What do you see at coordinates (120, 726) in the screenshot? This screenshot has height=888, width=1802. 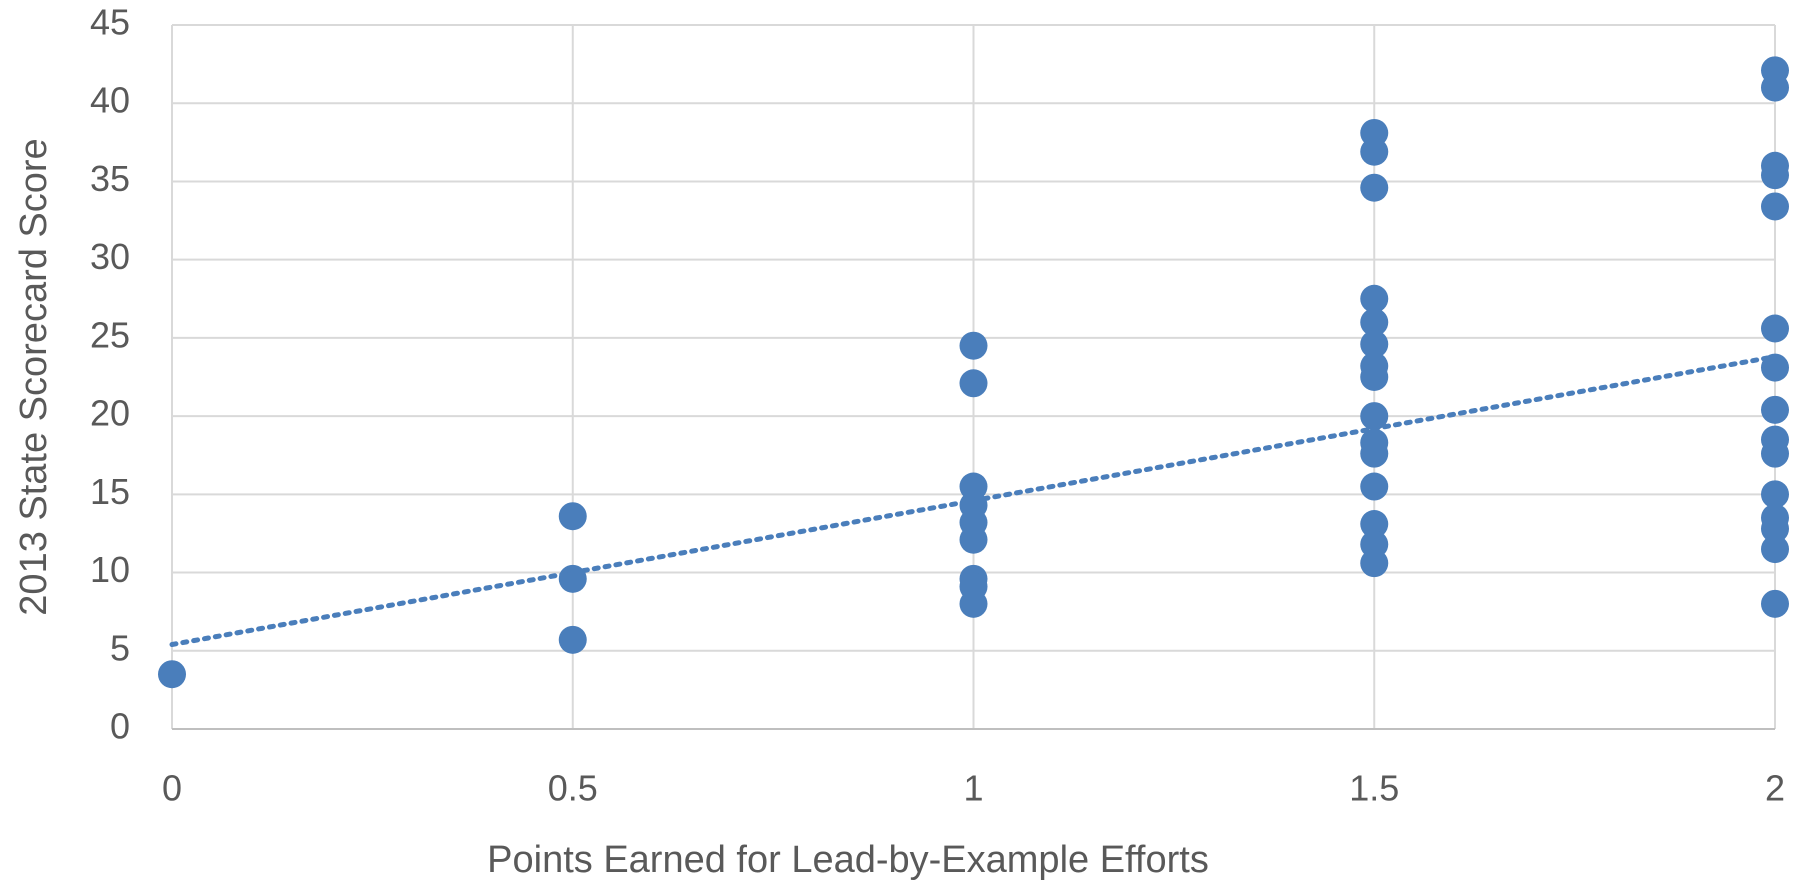 I see `y-tick-label: 0` at bounding box center [120, 726].